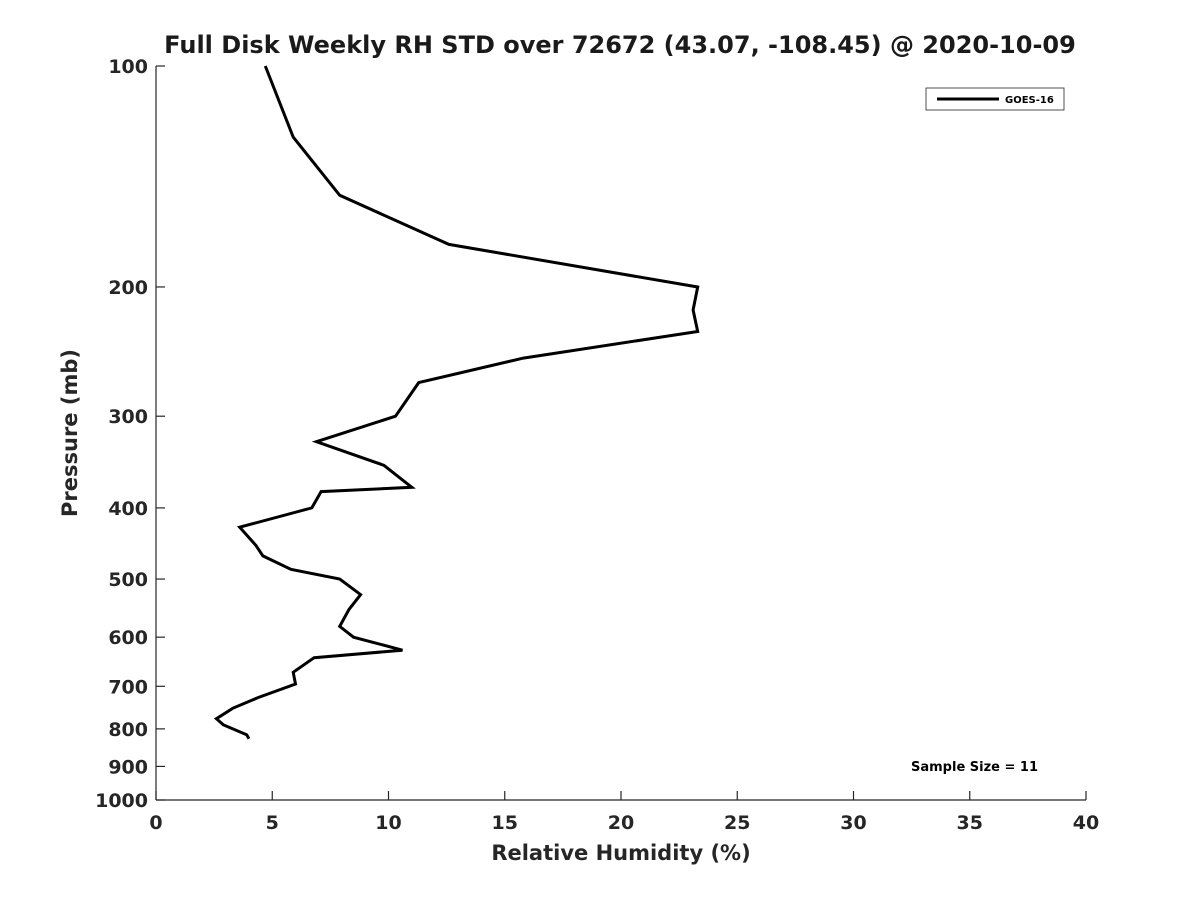 This screenshot has width=1200, height=900. Describe the element at coordinates (130, 434) in the screenshot. I see `y-ticks: 100 200 300 400 500 600 700 800 900 1000` at that location.